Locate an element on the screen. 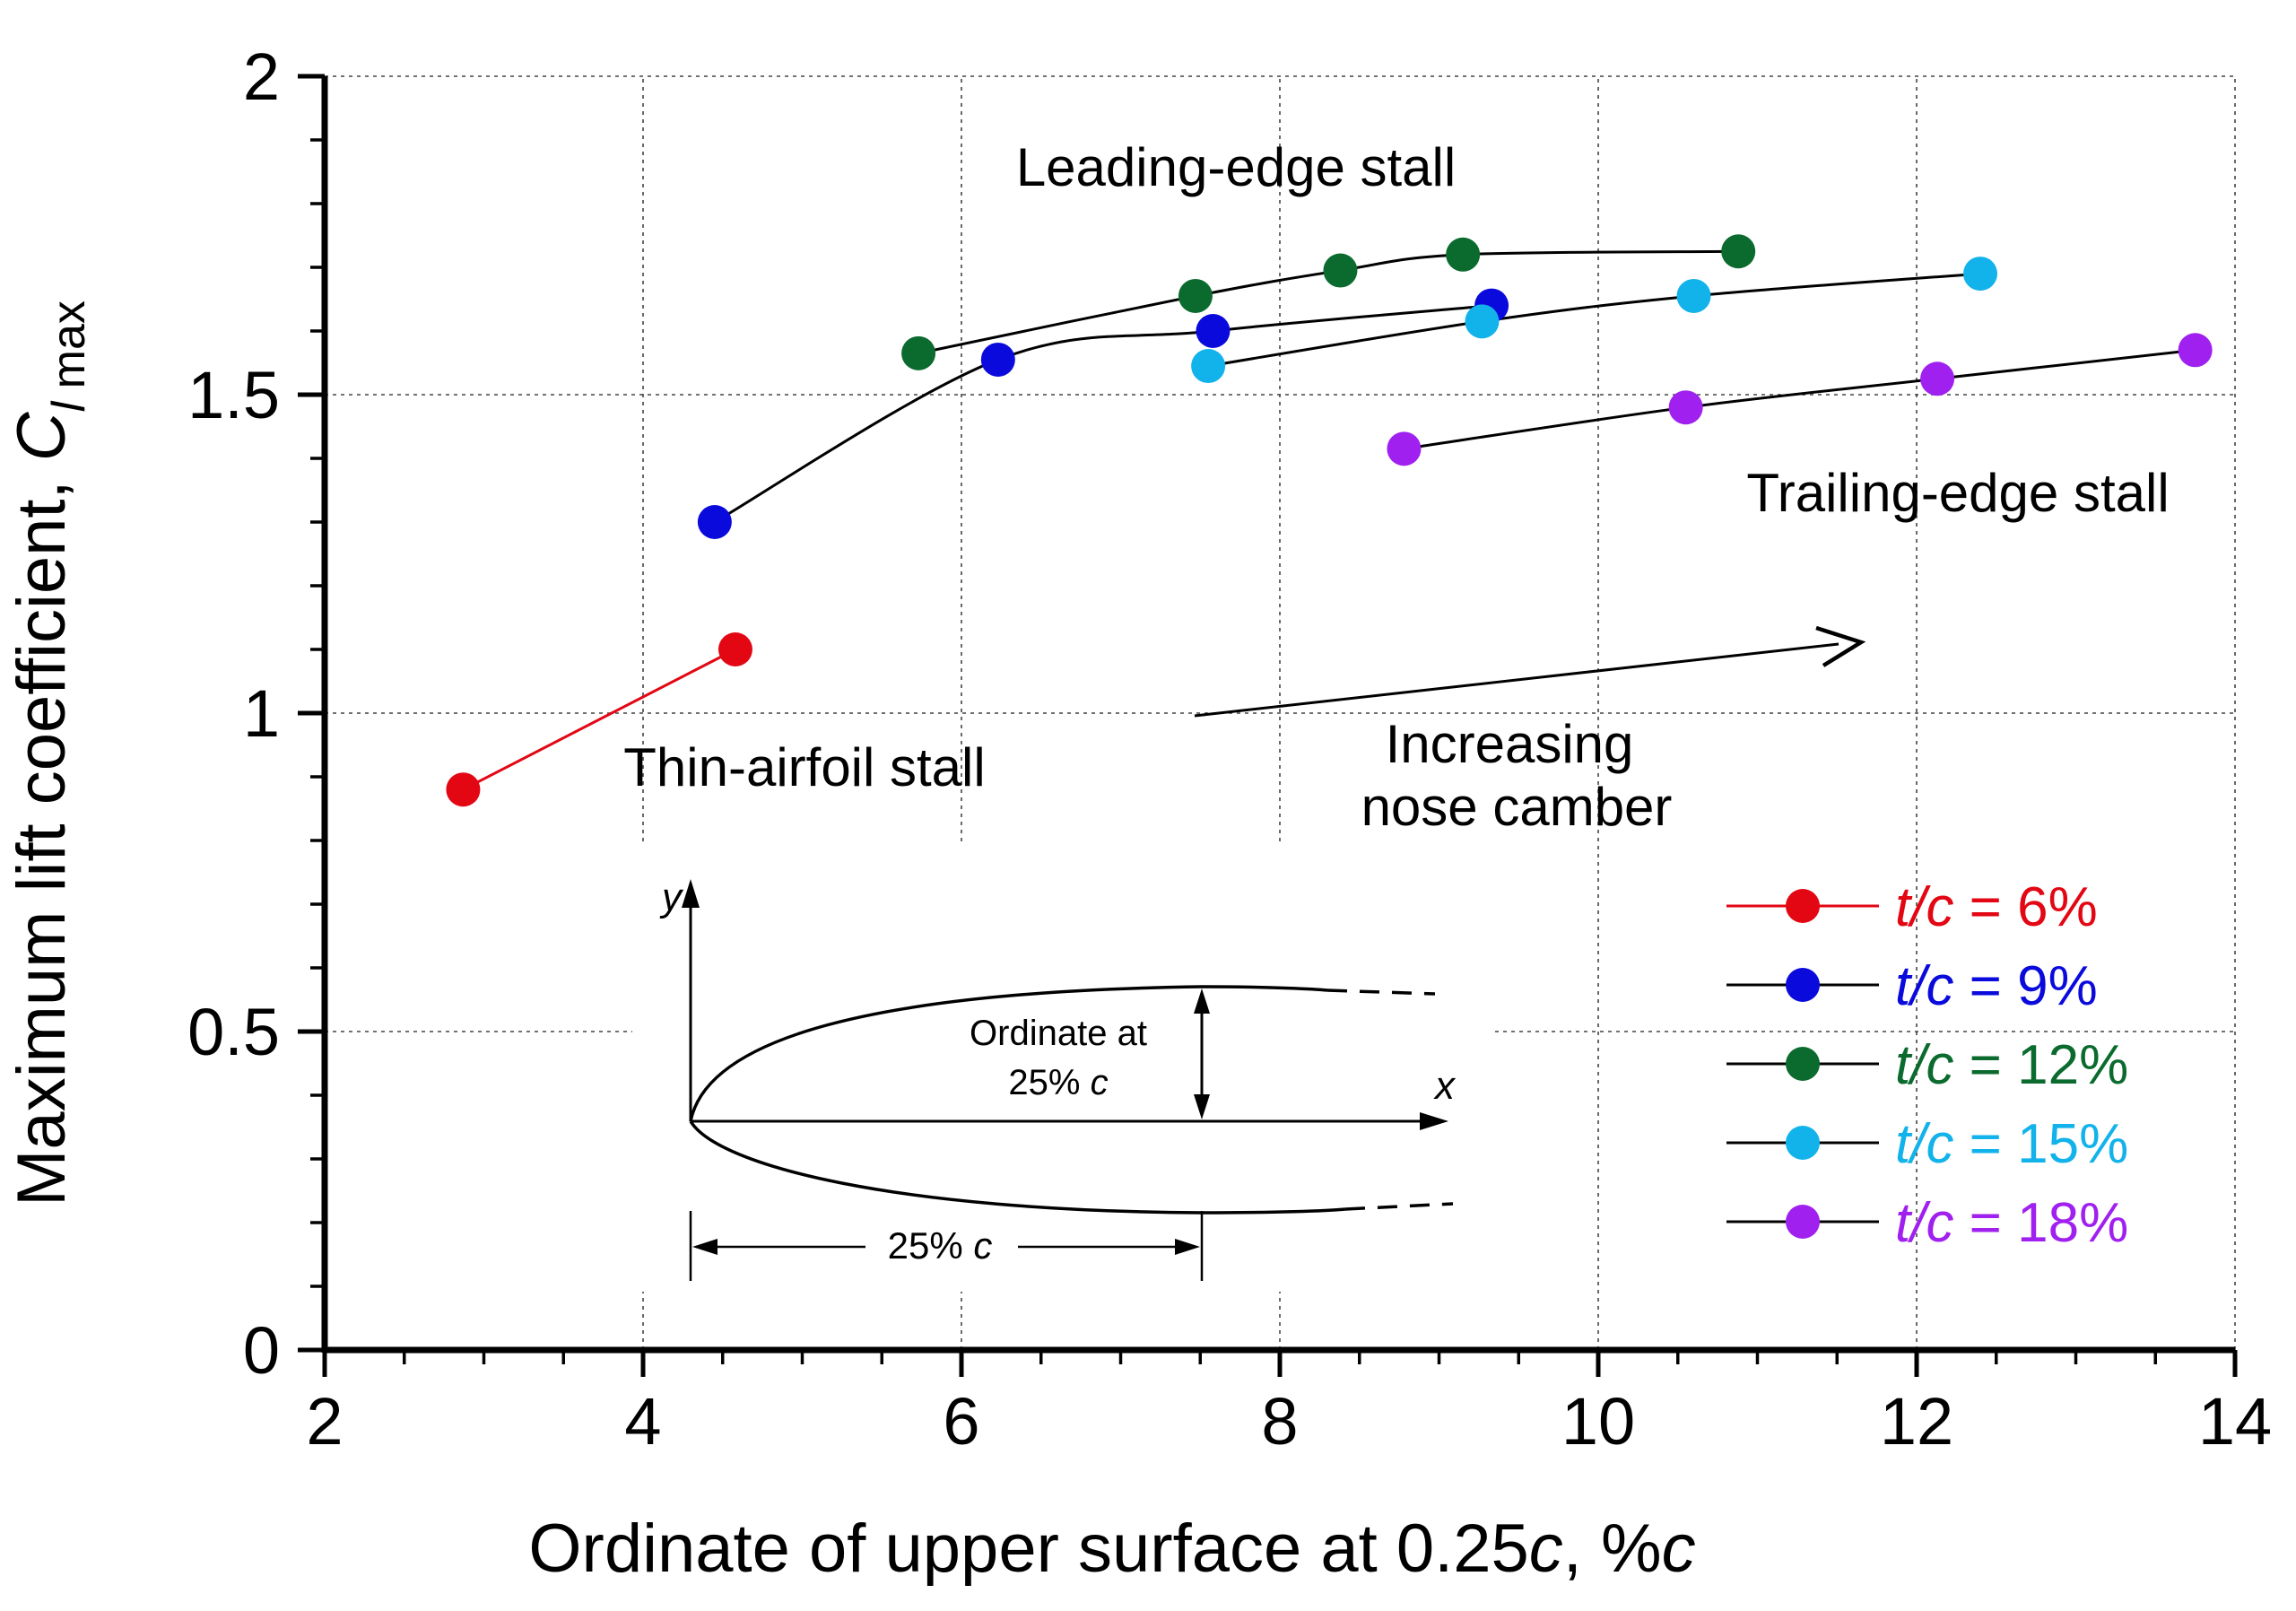  x-tick-label: 12 is located at coordinates (1916, 1421).